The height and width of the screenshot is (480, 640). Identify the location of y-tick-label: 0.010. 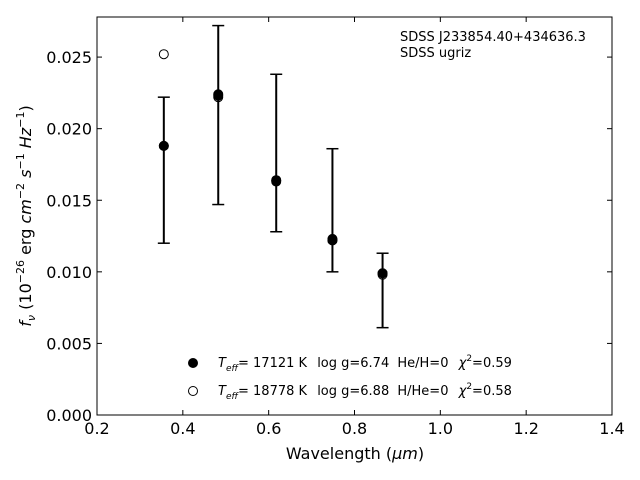
(69, 272).